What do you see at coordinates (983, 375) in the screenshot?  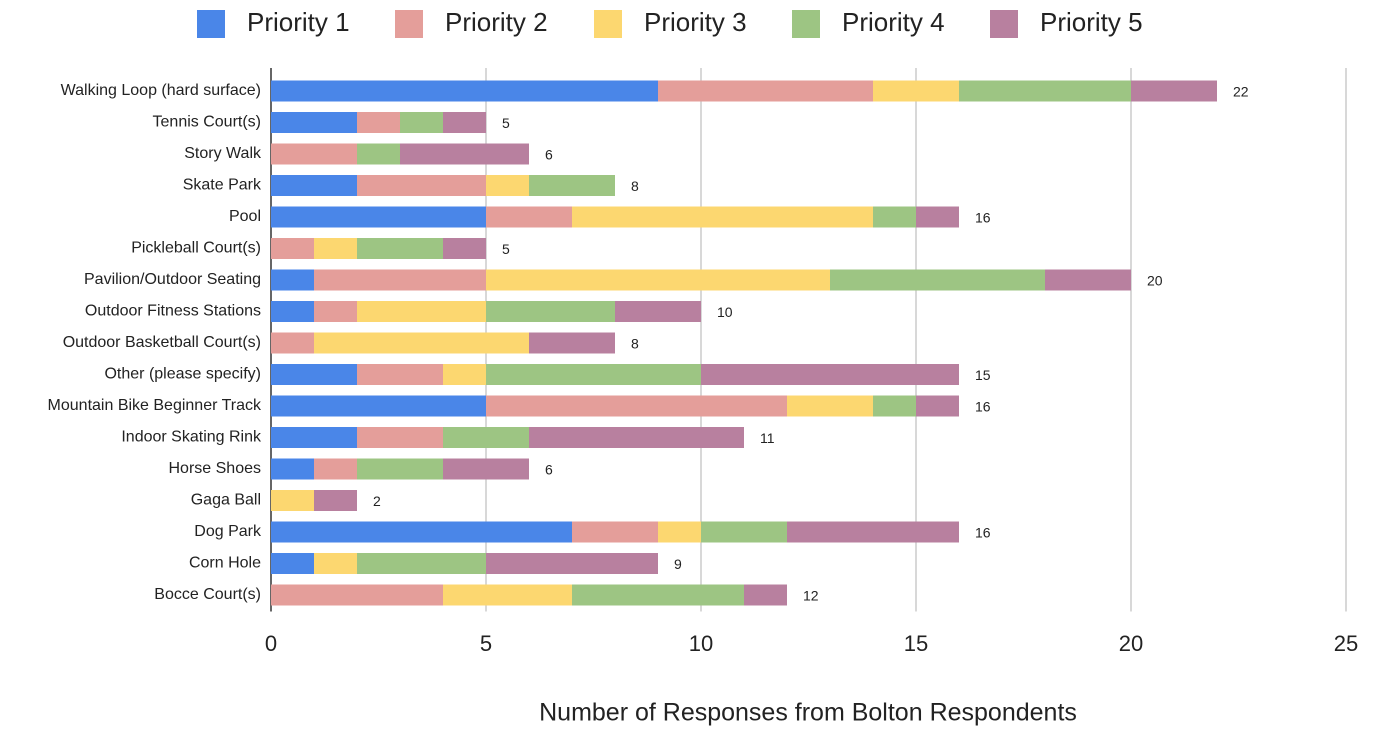 I see `total-label: 15` at bounding box center [983, 375].